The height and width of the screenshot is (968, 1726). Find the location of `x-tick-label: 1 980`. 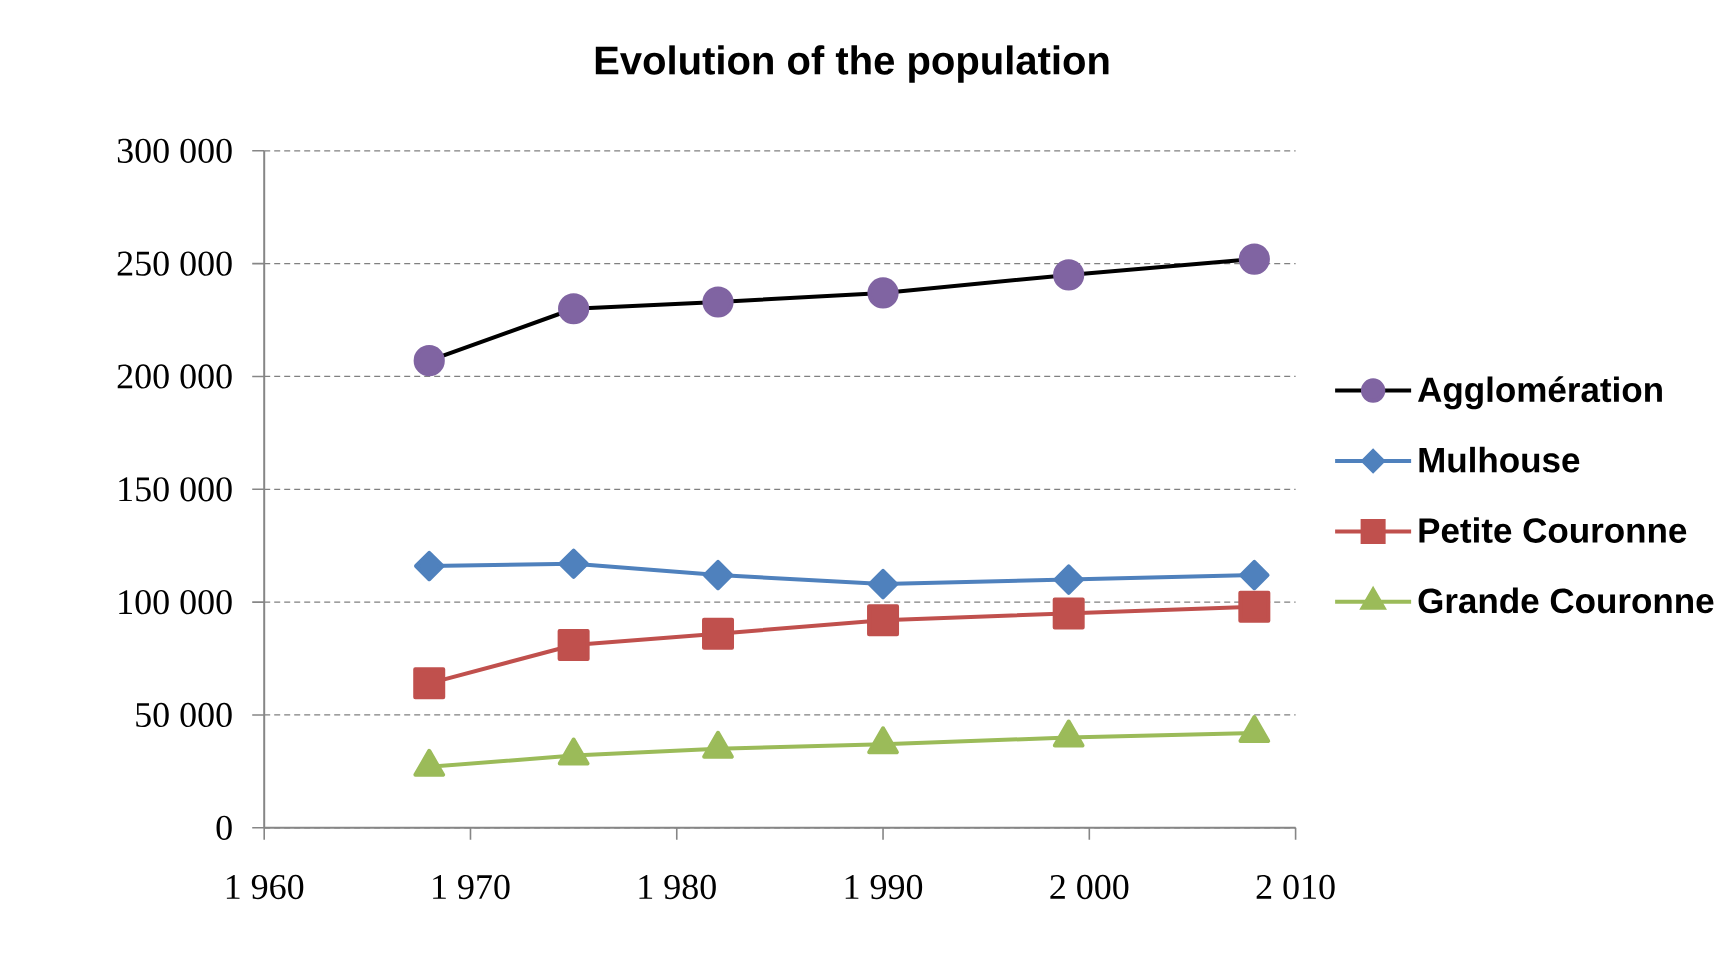

x-tick-label: 1 980 is located at coordinates (677, 887).